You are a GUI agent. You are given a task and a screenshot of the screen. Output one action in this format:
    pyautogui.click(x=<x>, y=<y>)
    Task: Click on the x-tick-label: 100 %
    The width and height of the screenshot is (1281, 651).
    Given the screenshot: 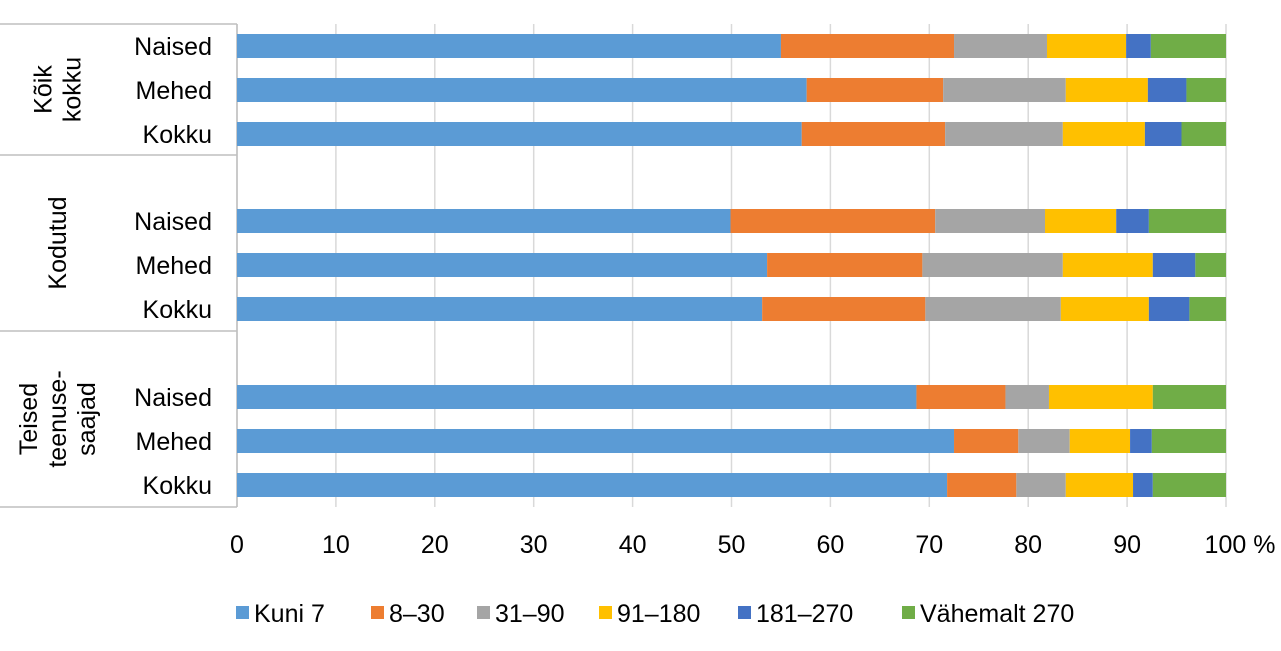 What is the action you would take?
    pyautogui.click(x=1240, y=545)
    